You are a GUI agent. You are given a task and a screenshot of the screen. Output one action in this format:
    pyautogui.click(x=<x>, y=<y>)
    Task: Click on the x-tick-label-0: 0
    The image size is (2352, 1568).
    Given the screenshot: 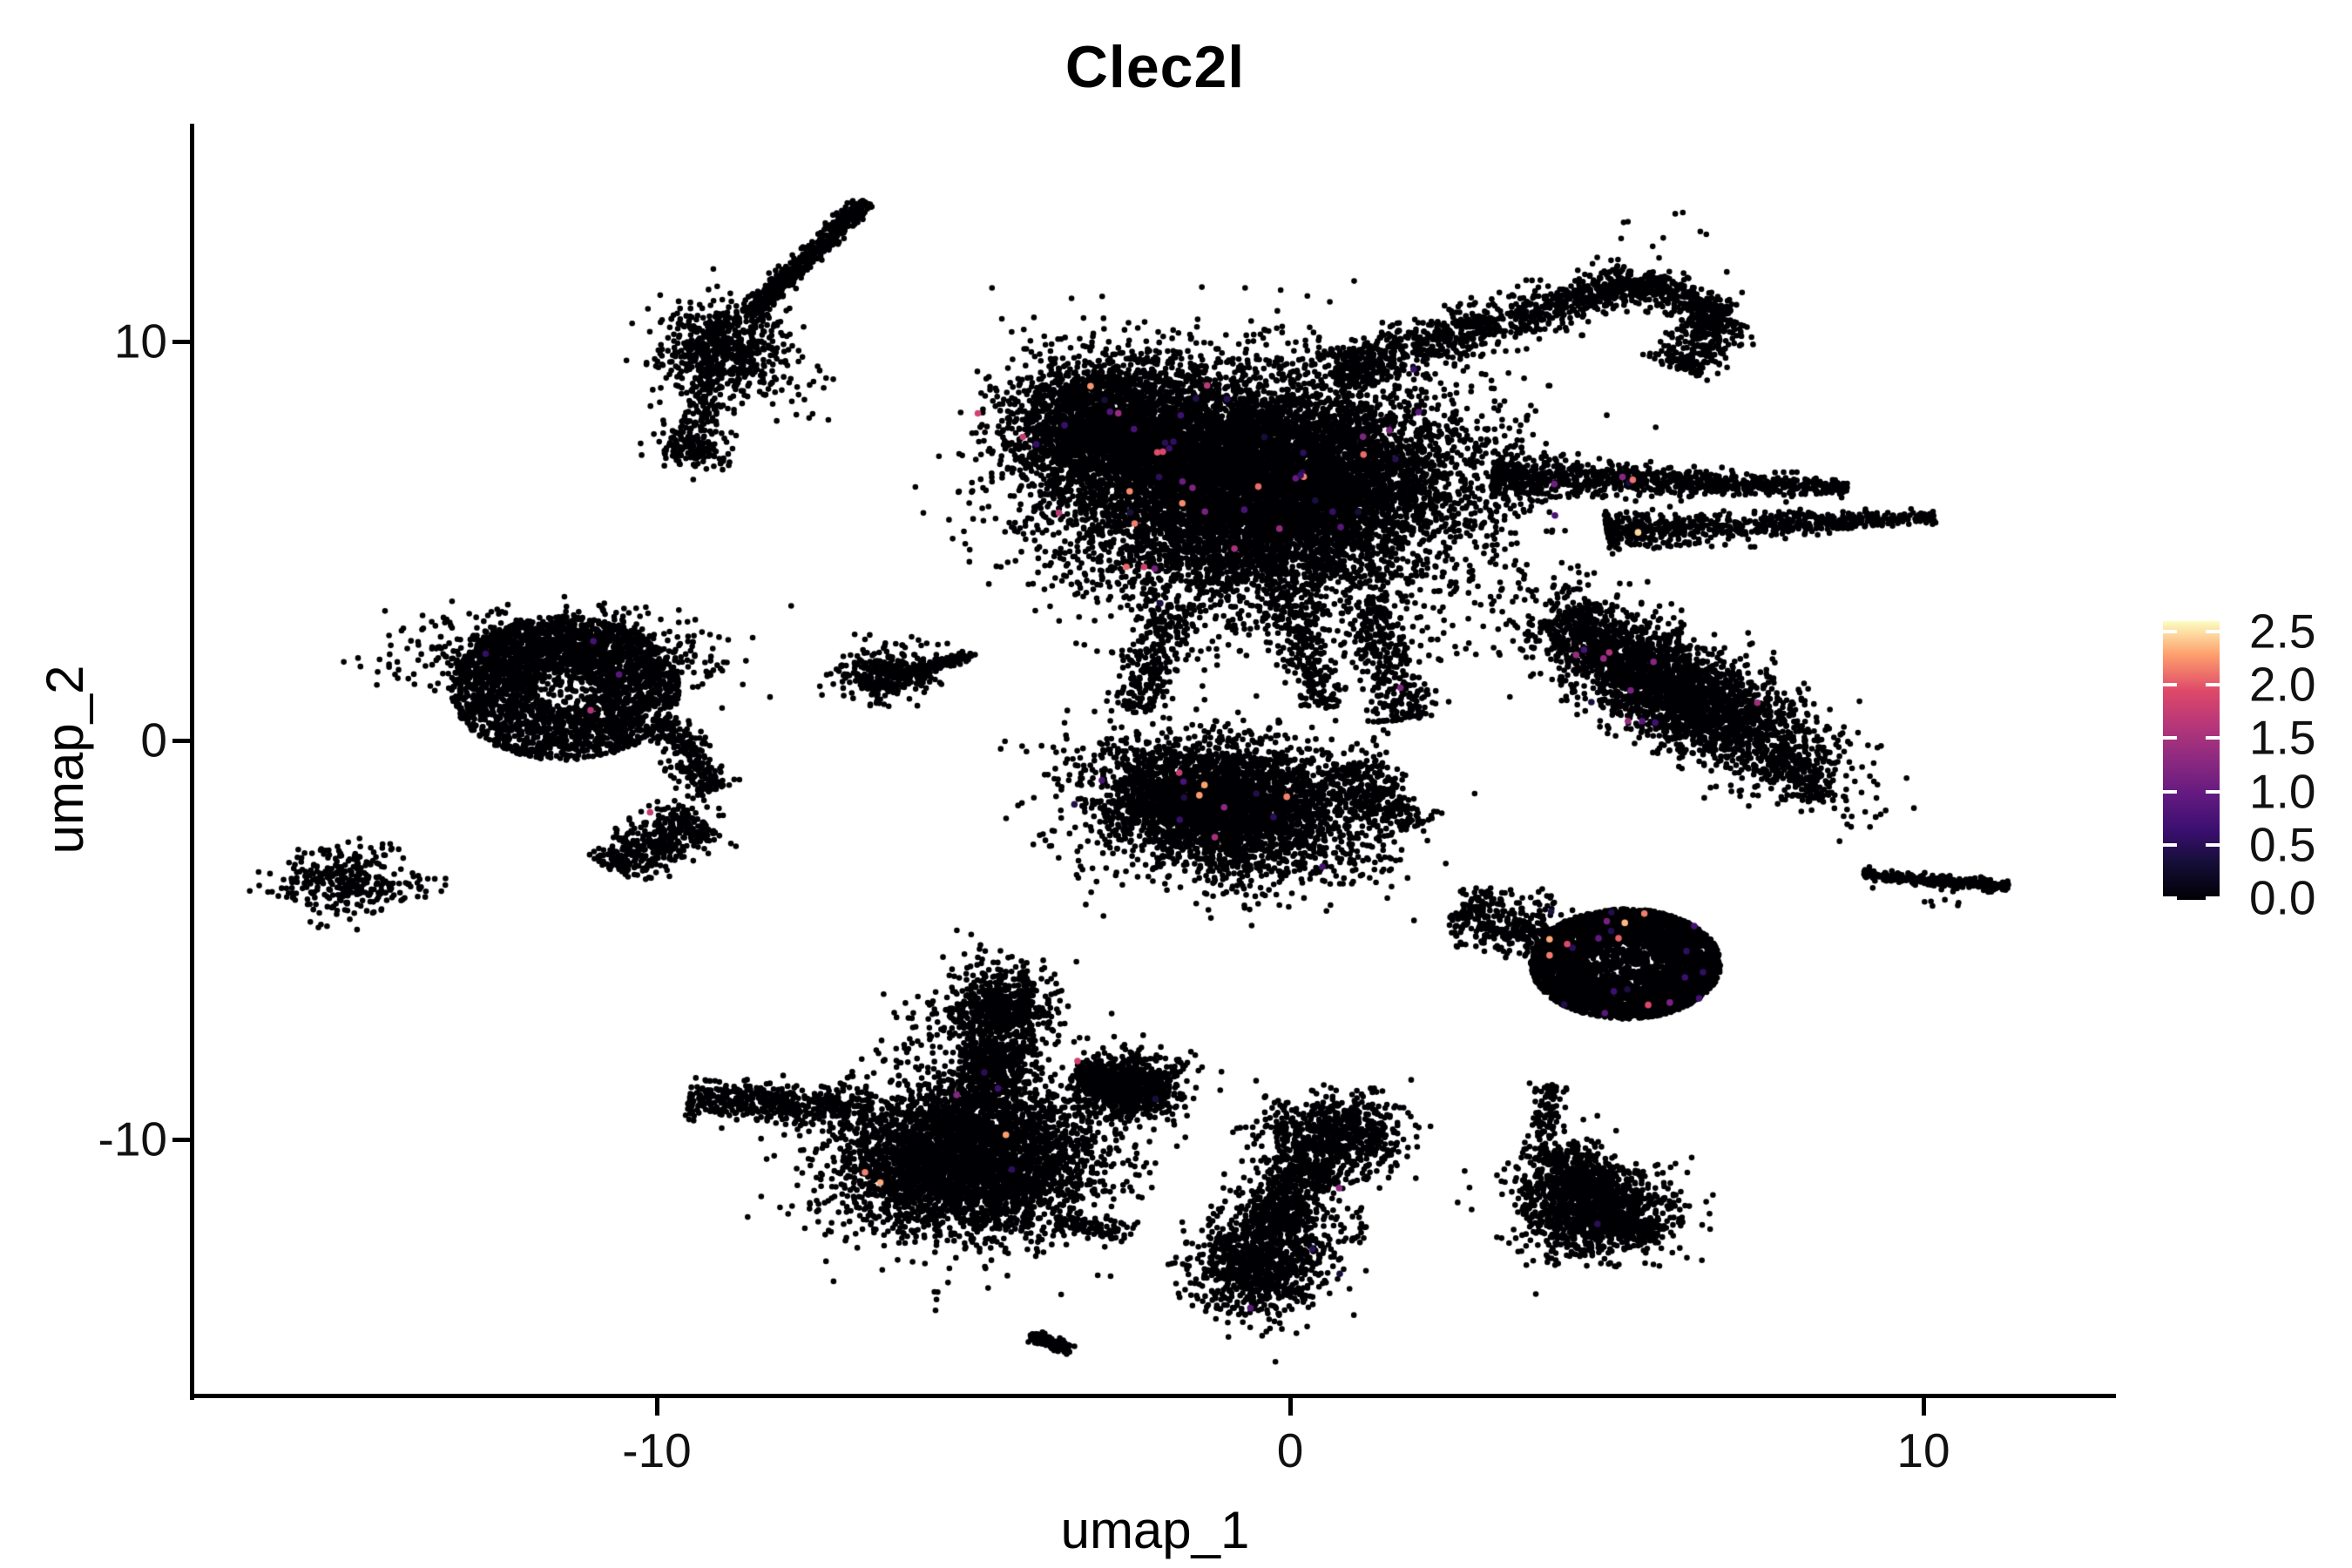 What is the action you would take?
    pyautogui.click(x=1290, y=1450)
    